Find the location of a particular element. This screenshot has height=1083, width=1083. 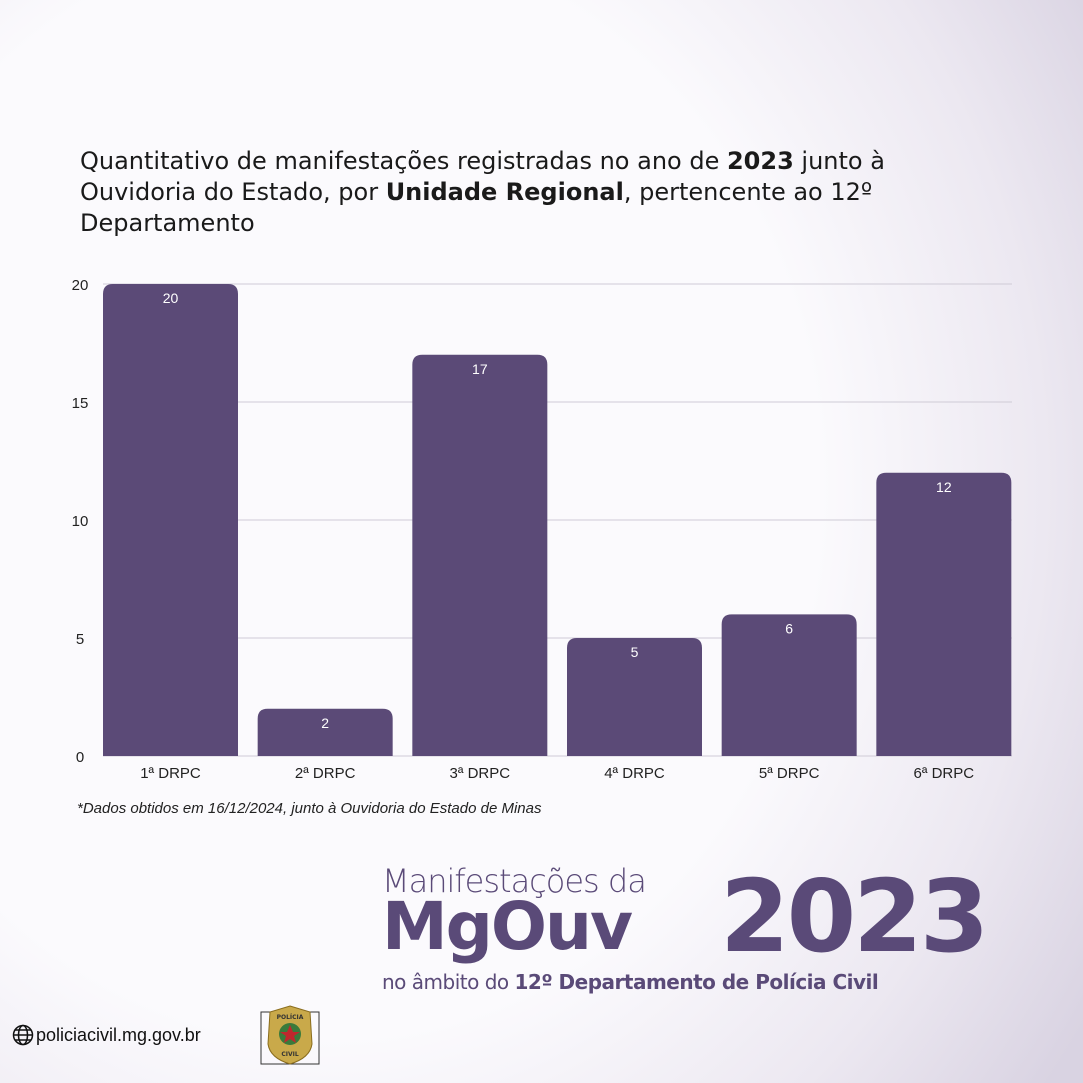

y-tick-label: 15 is located at coordinates (80, 403).